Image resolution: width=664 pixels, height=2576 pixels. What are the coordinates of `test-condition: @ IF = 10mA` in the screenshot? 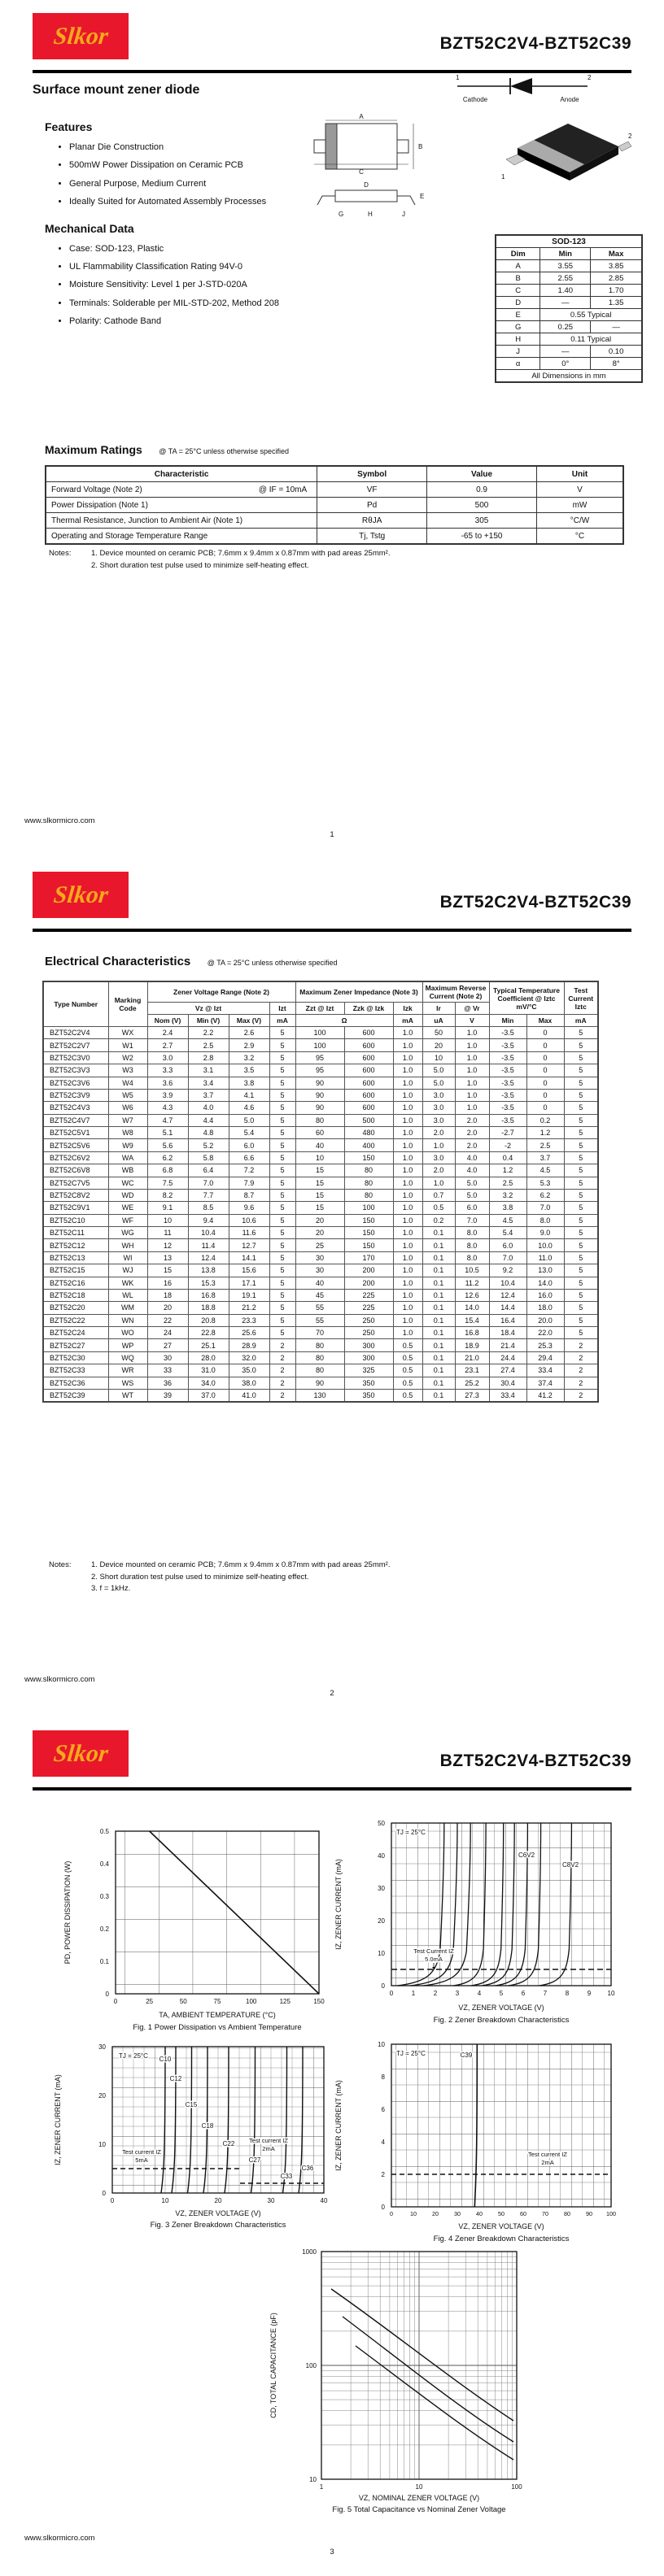 It's located at (283, 490).